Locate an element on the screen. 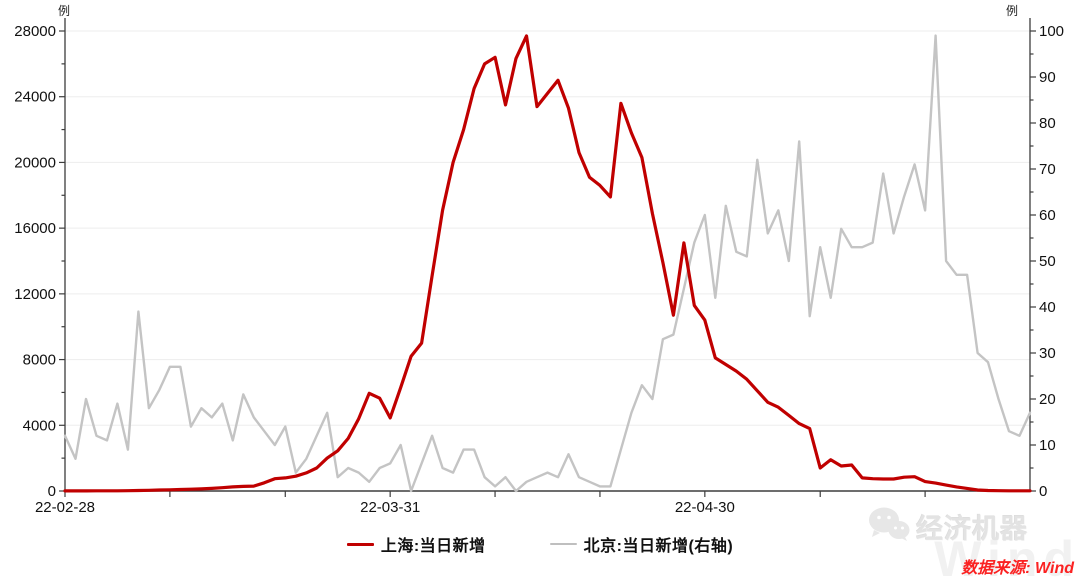 The height and width of the screenshot is (580, 1080). legend-item-beijing: 北京:当日新增(右轴) is located at coordinates (641, 544).